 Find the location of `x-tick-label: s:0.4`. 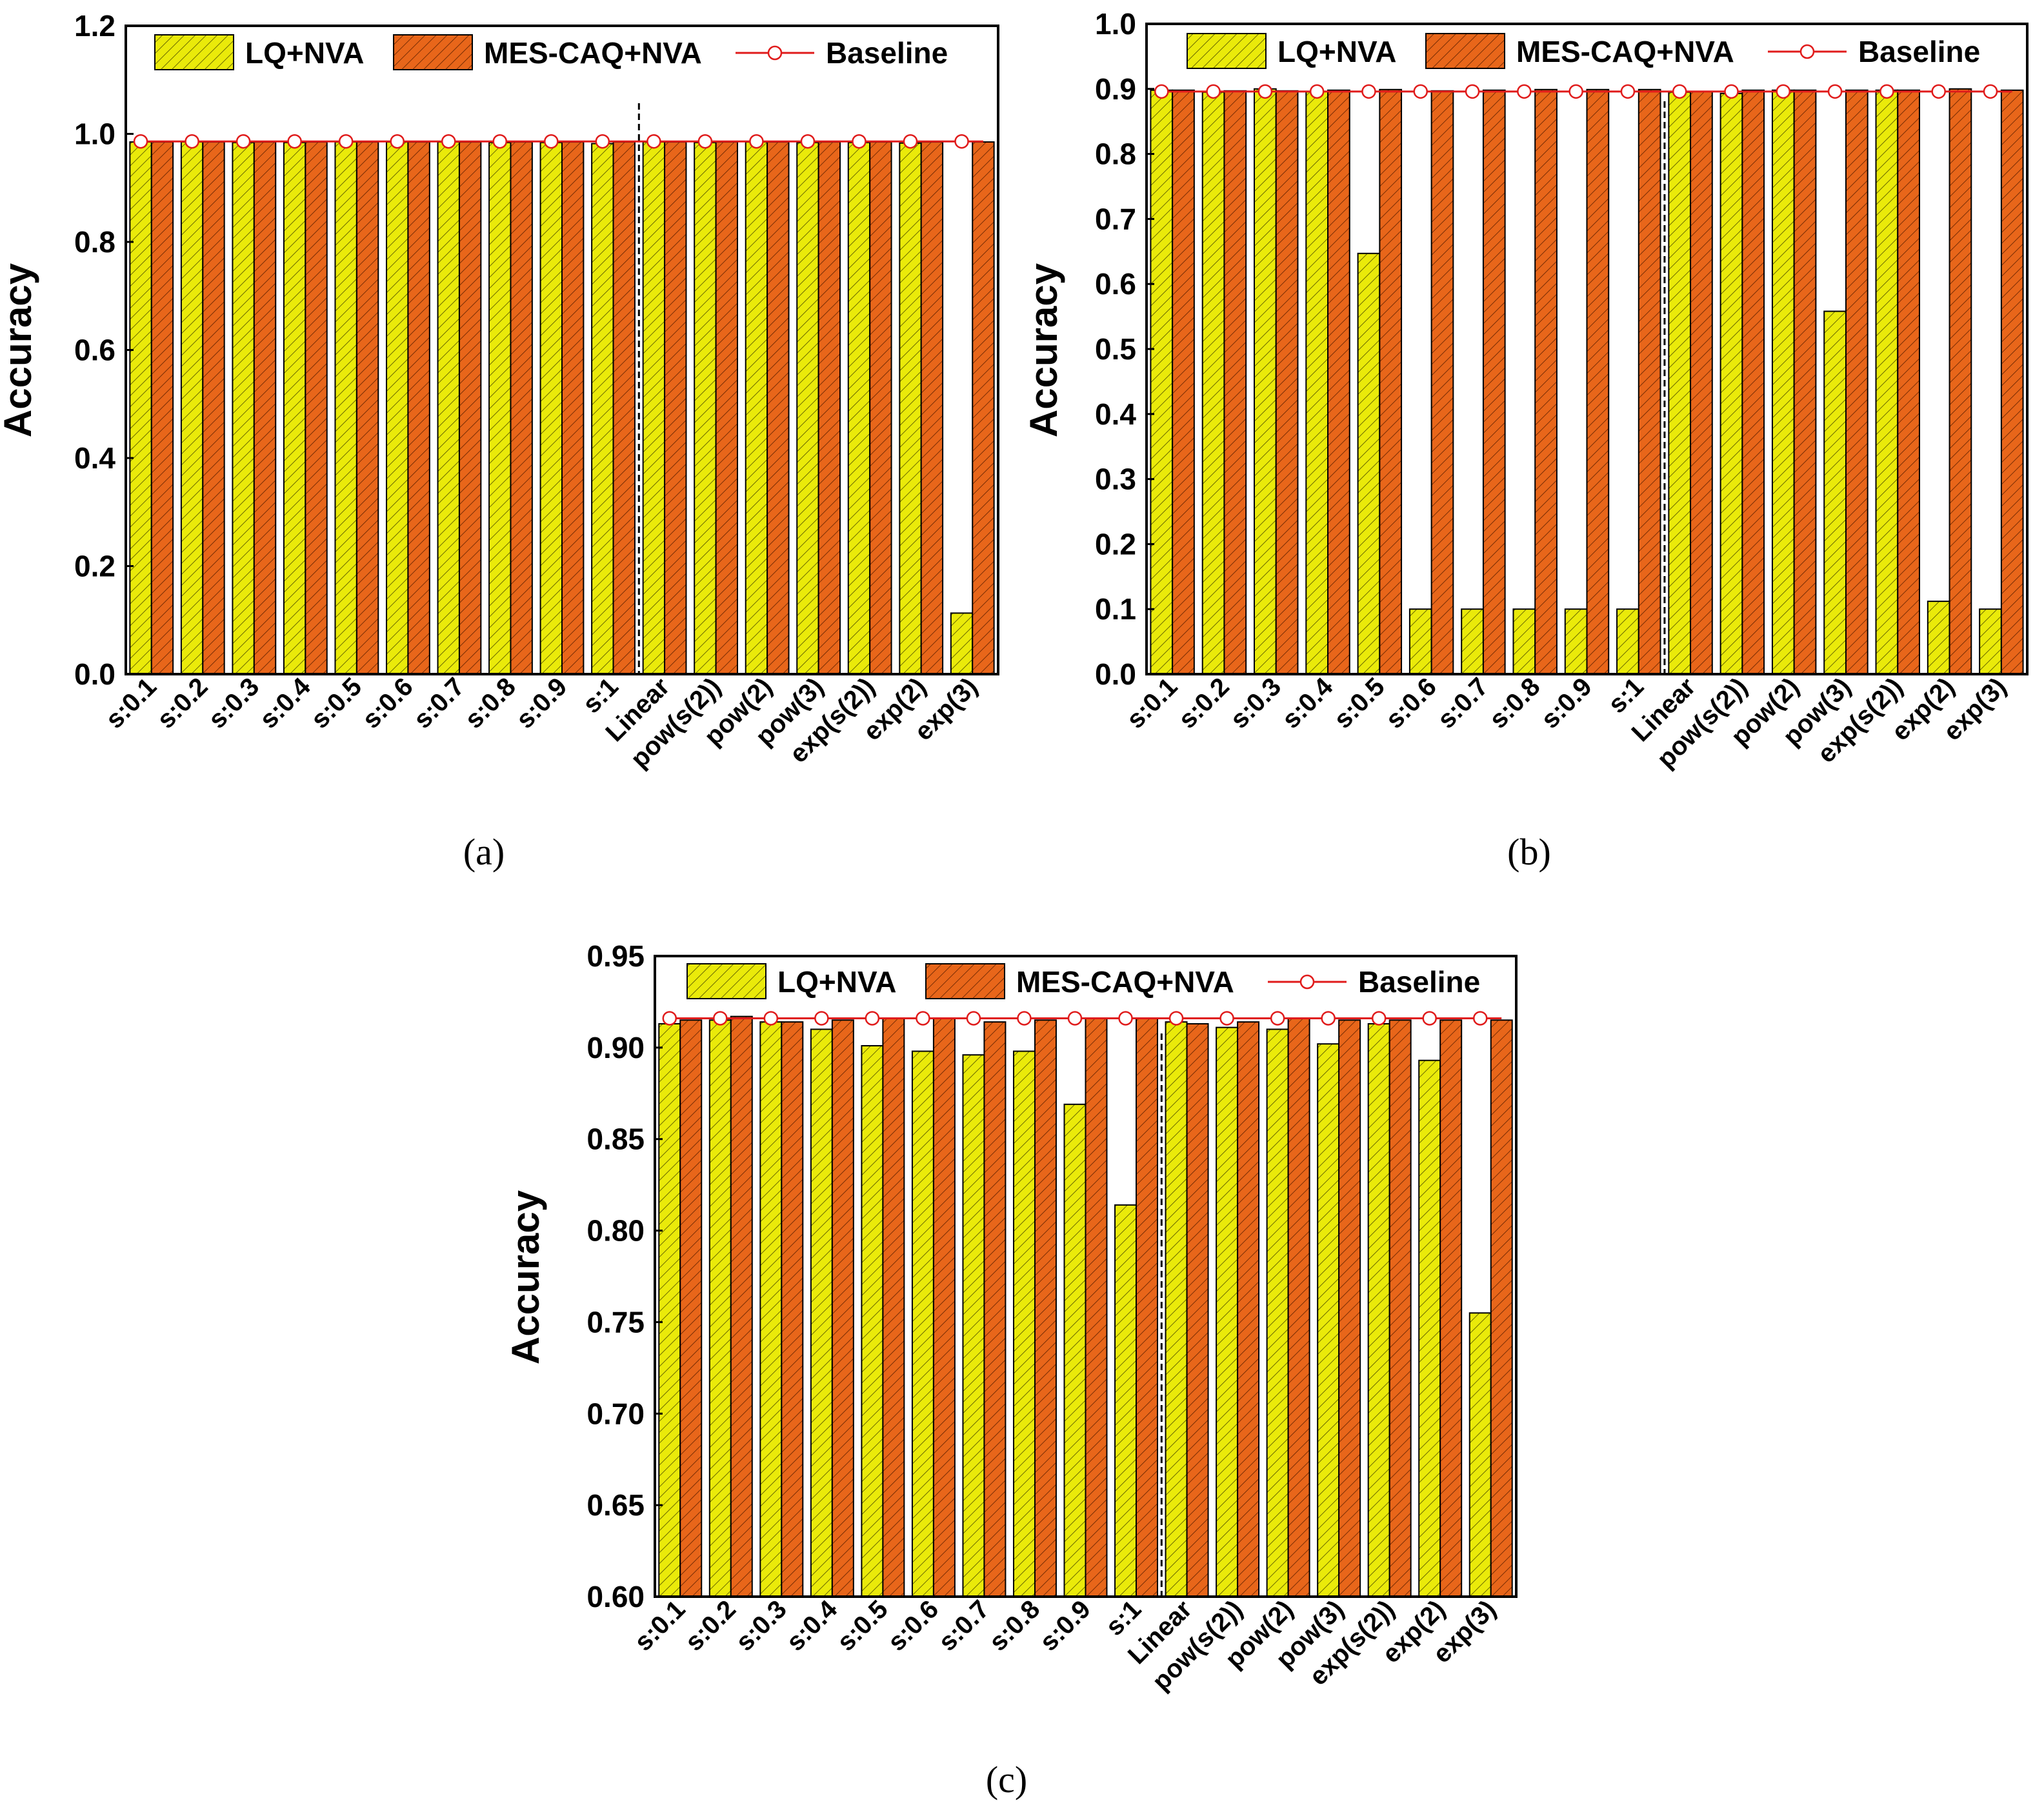

x-tick-label: s:0.4 is located at coordinates (1308, 703).